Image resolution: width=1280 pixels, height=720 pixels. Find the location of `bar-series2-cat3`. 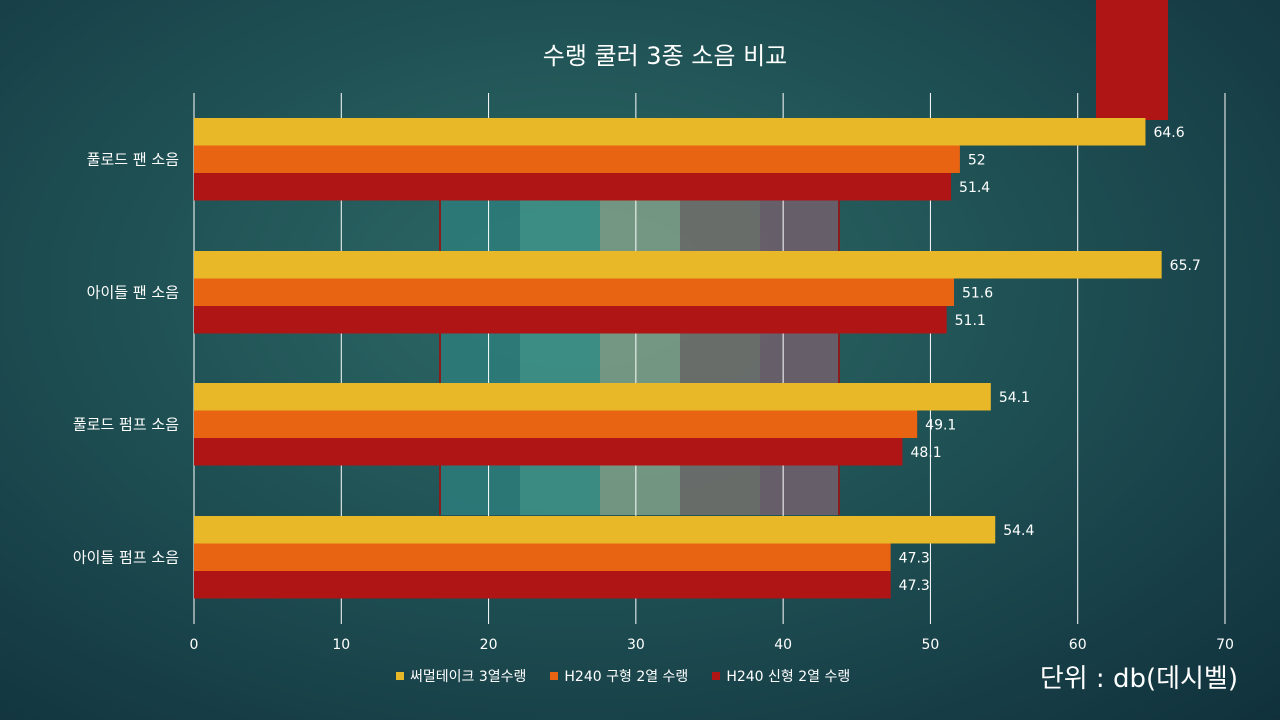

bar-series2-cat3 is located at coordinates (542, 585).